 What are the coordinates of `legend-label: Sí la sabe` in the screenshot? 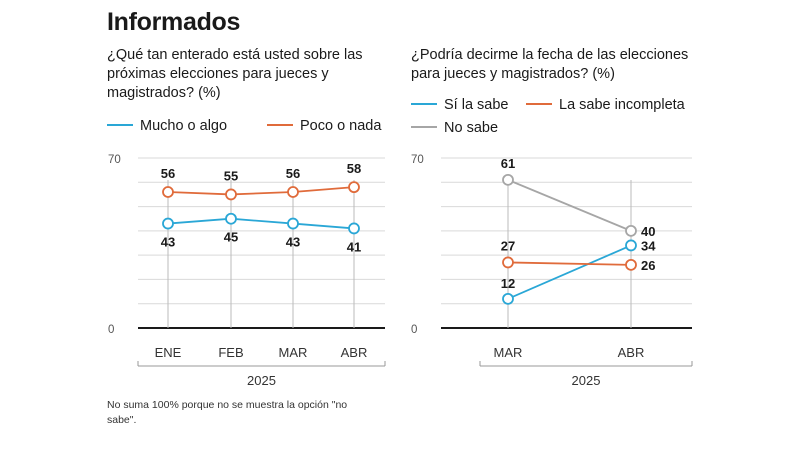 It's located at (476, 105).